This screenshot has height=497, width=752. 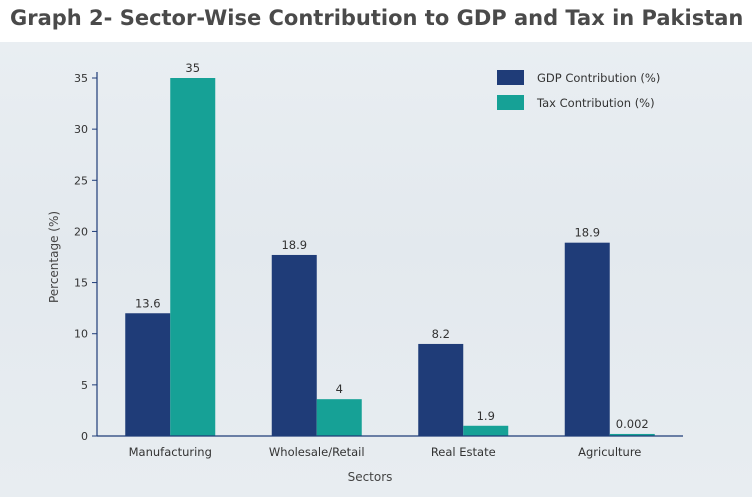 I want to click on data-label: 13.6, so click(x=148, y=303).